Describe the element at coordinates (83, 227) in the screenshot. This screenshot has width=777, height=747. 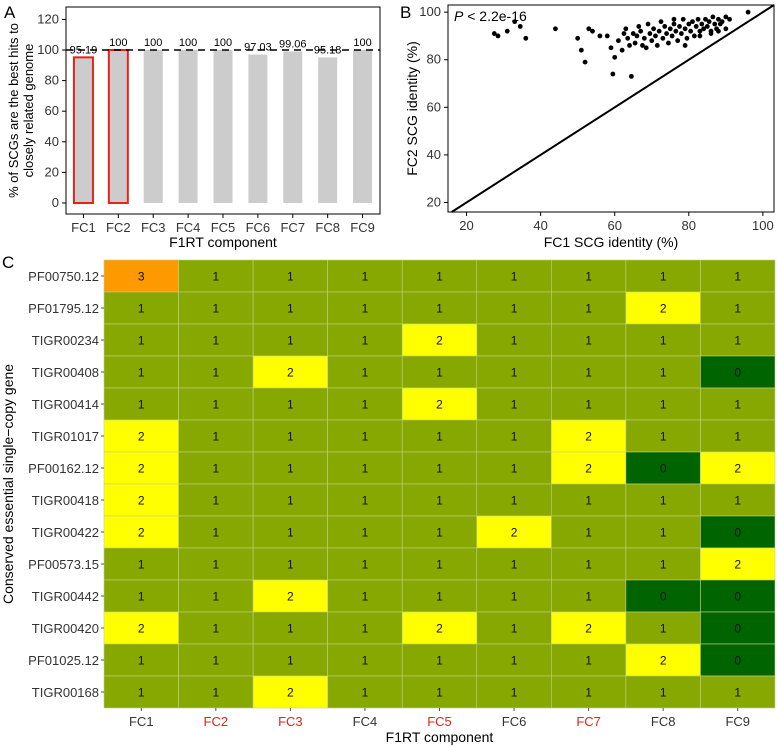
I see `x-tick-label: FC1` at that location.